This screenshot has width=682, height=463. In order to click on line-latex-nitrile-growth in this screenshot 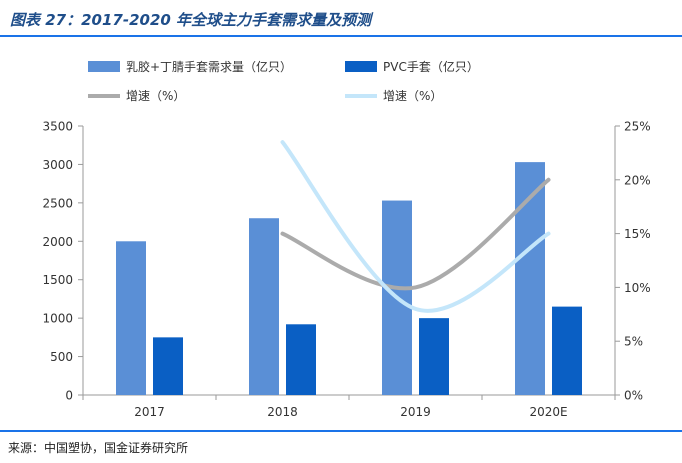, I will do `click(415, 234)`.